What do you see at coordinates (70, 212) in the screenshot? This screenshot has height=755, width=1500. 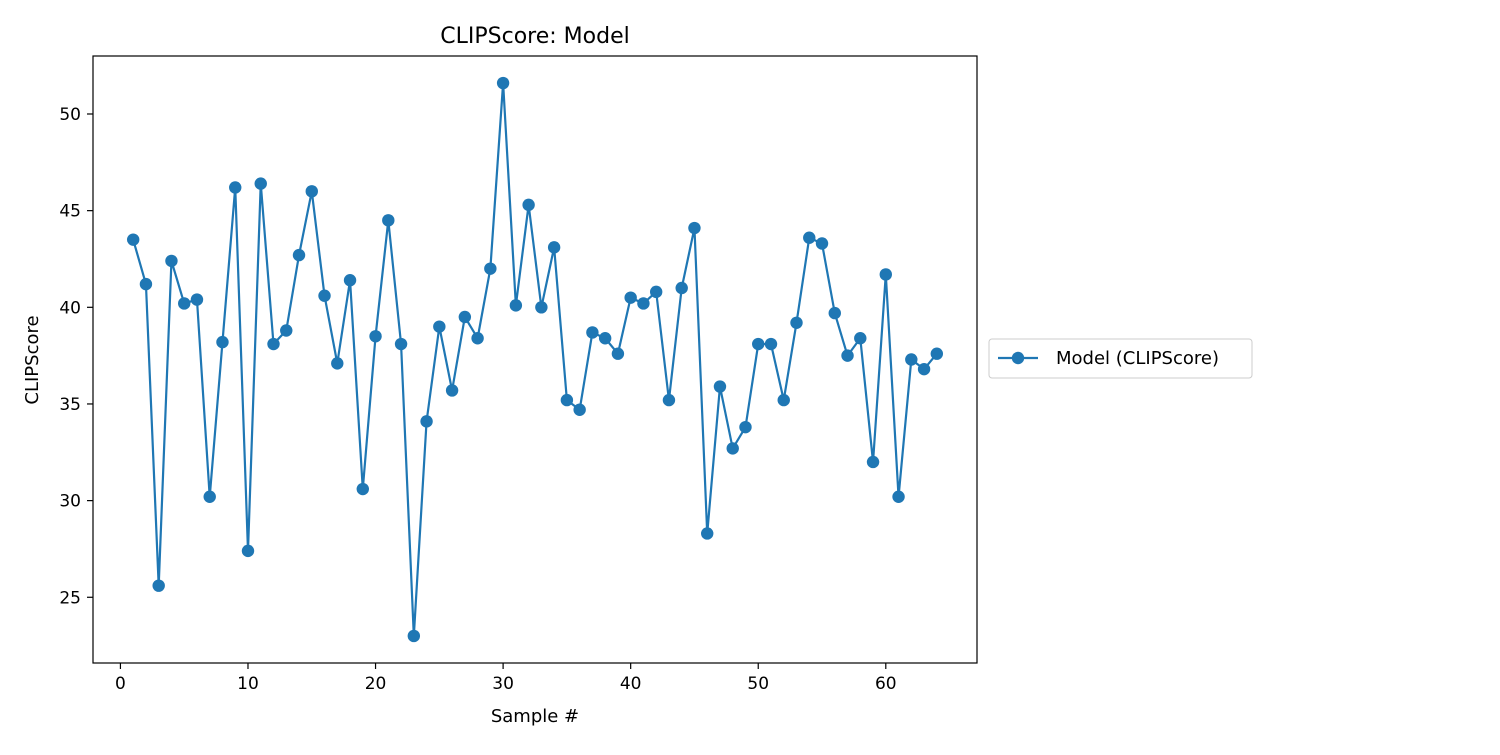 I see `y-tick-label: 45` at bounding box center [70, 212].